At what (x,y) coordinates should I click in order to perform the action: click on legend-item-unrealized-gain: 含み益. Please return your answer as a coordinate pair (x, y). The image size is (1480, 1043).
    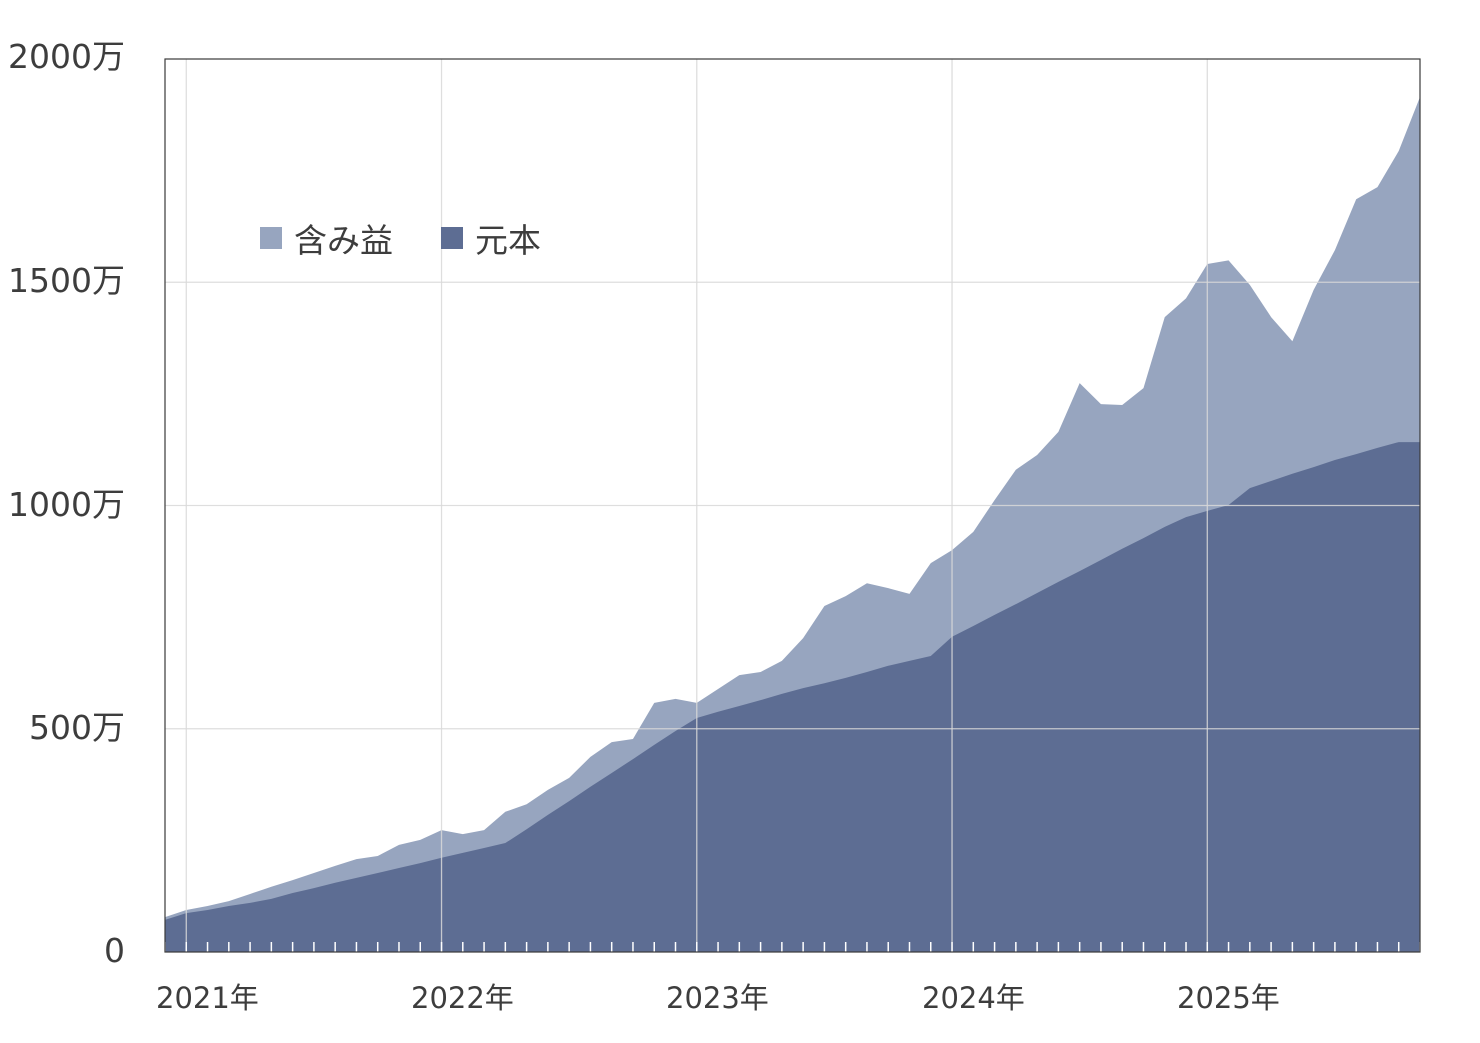
    Looking at the image, I should click on (326, 238).